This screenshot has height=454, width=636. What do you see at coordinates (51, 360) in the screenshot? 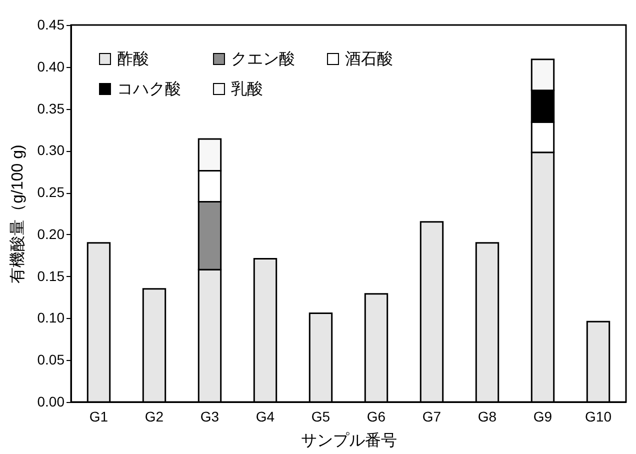
I see `y-tick-label: 0.05` at bounding box center [51, 360].